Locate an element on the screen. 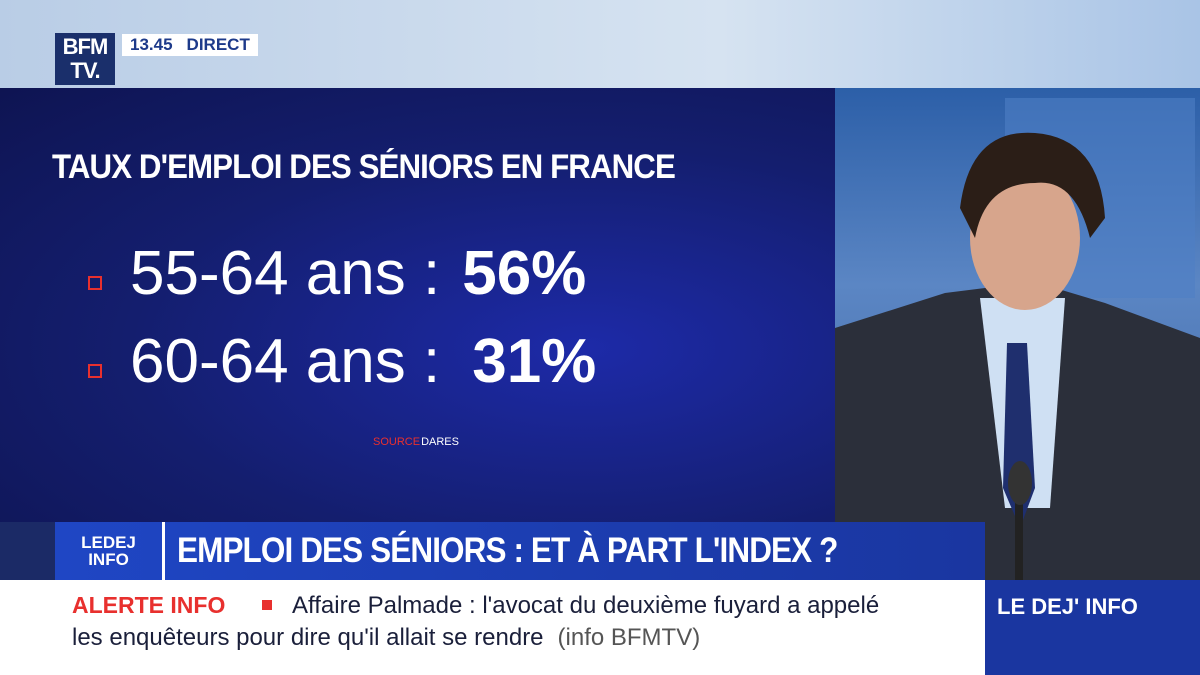 This screenshot has height=675, width=1200. channel-logo: BFM TV. is located at coordinates (85, 59).